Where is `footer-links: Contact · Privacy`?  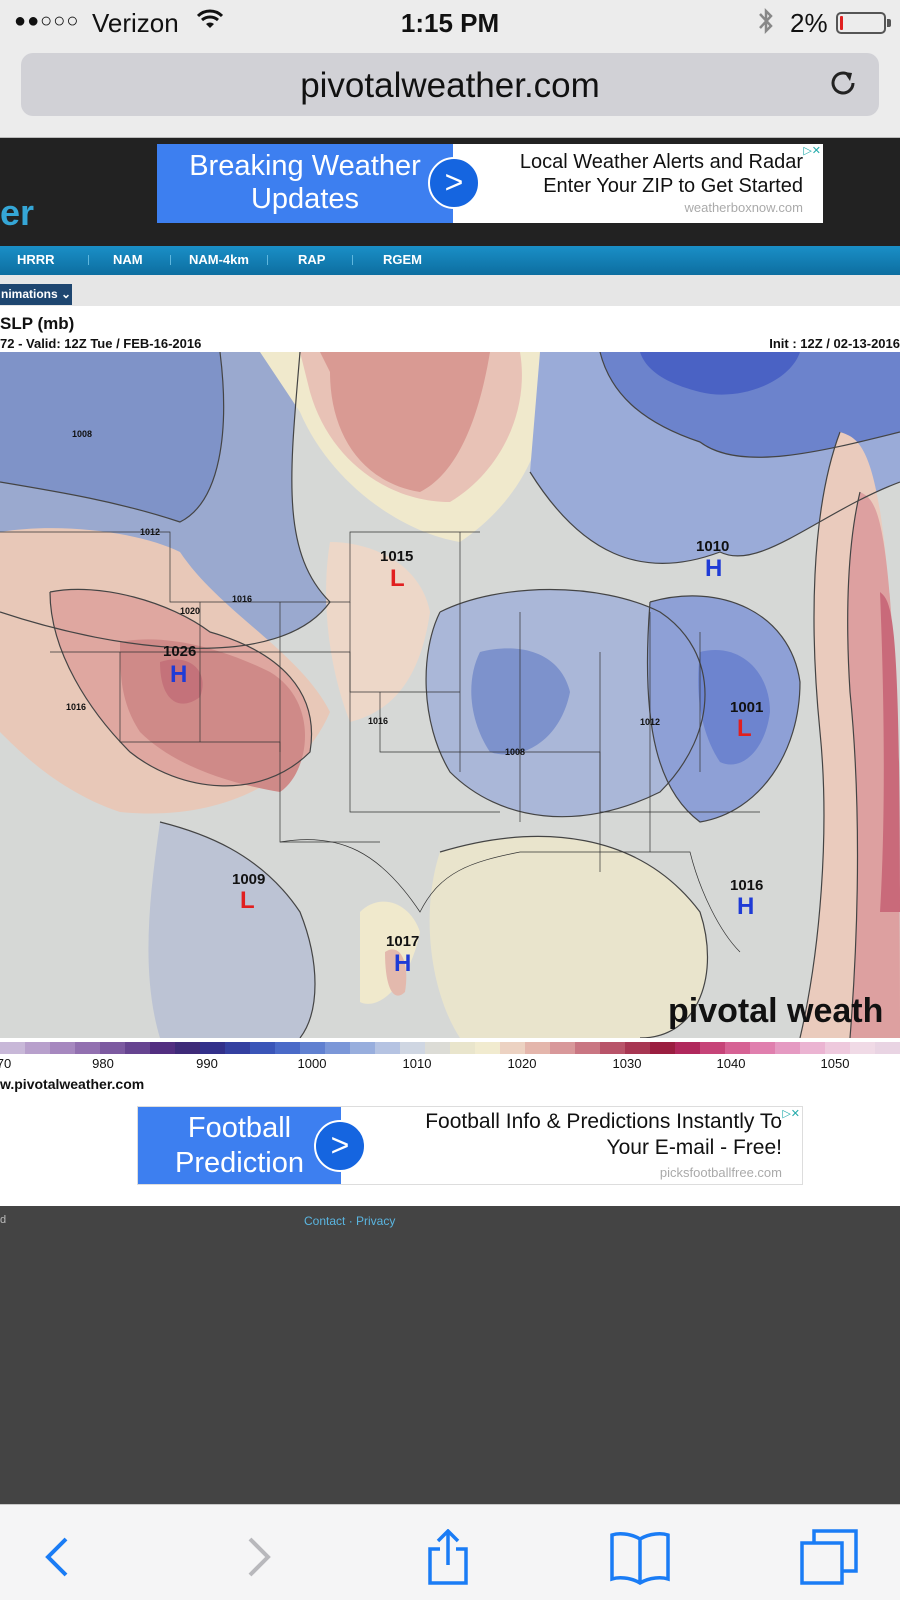 footer-links: Contact · Privacy is located at coordinates (350, 1221).